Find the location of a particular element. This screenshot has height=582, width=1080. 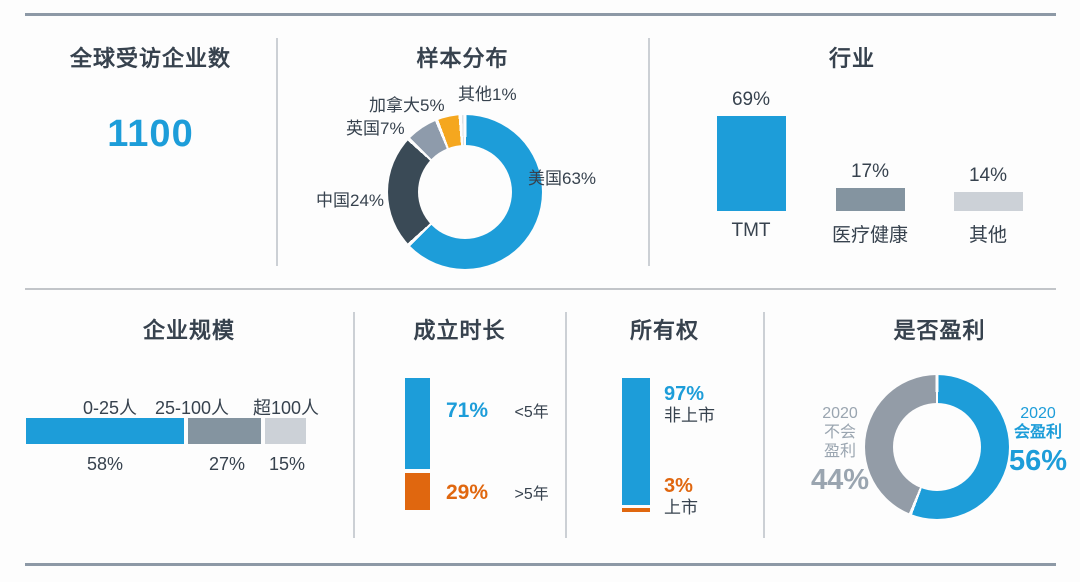

age-pct-over-5y: 29% is located at coordinates (467, 492).